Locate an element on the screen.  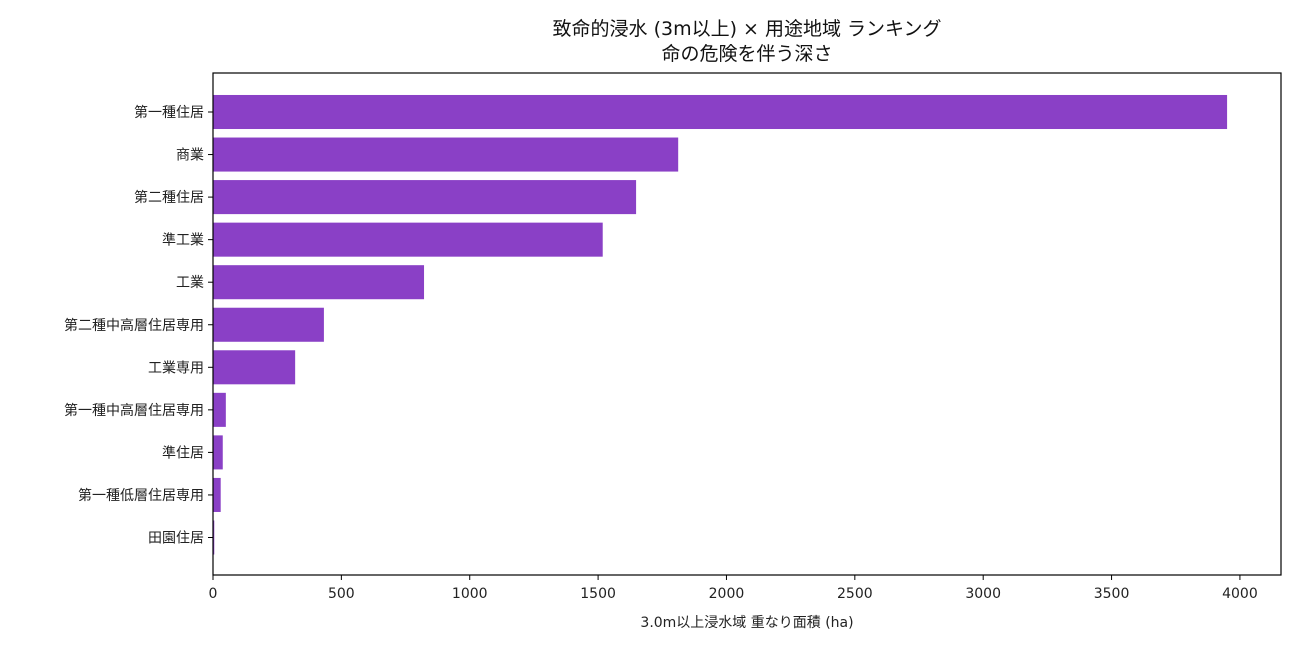
x-tick-label: 4000 is located at coordinates (1240, 594).